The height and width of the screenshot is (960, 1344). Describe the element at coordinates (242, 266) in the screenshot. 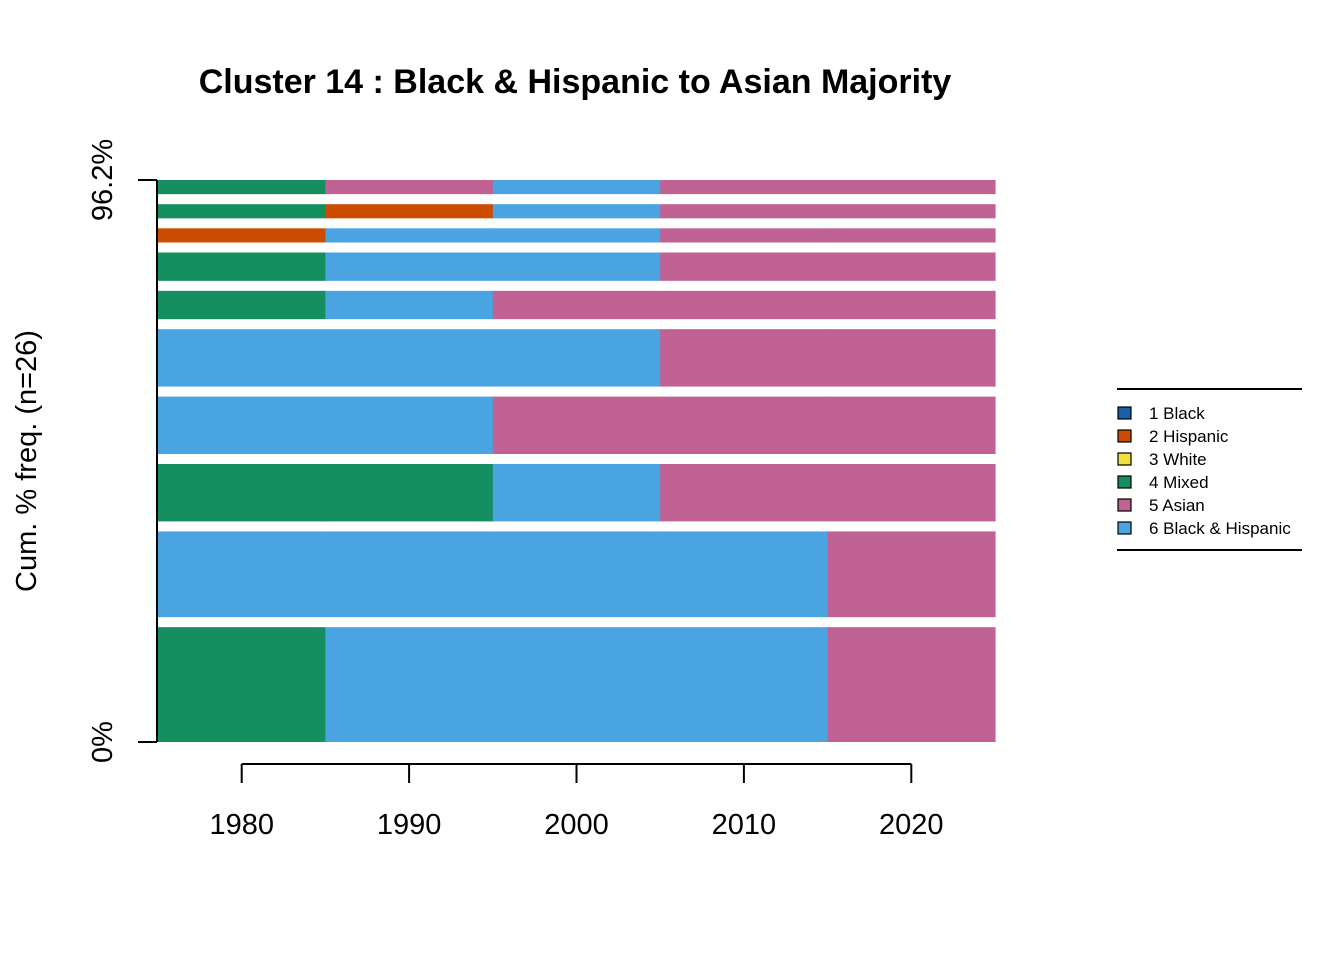

I see `seq-7-segment-1980` at that location.